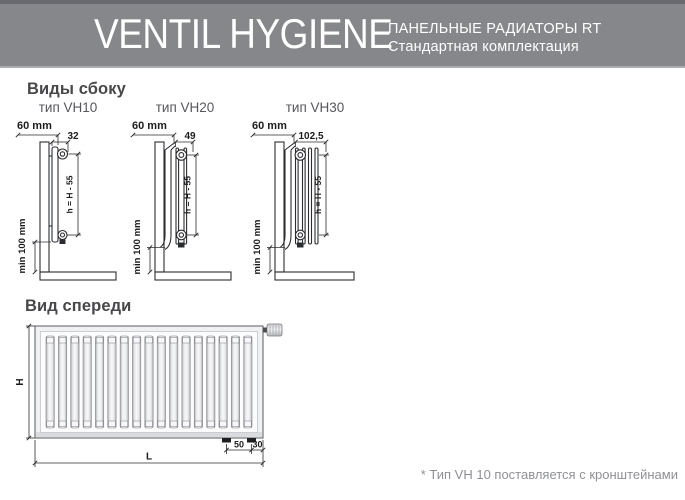 This screenshot has height=500, width=685. I want to click on brand-title: VENTIL HYGIENE, so click(263, 34).